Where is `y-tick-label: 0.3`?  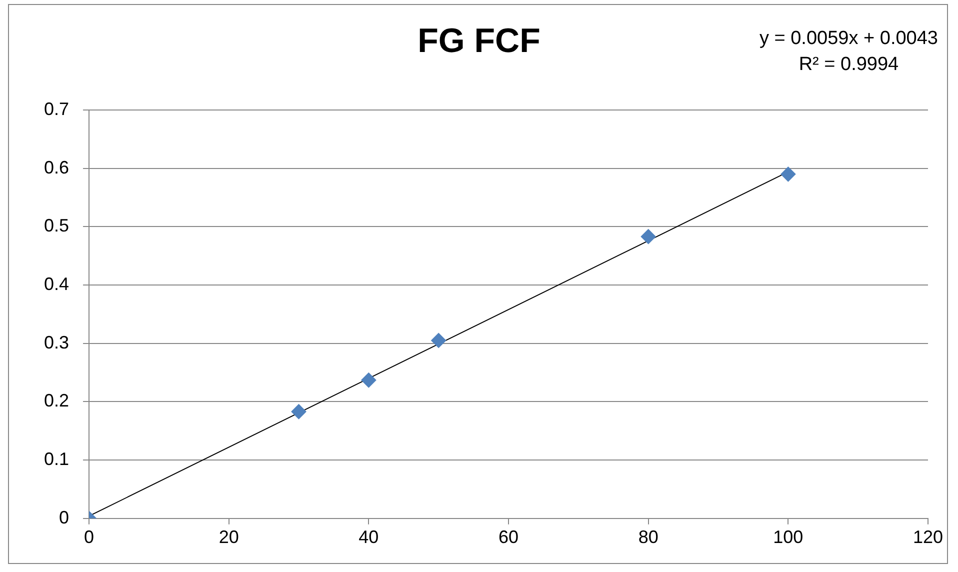
y-tick-label: 0.3 is located at coordinates (57, 342).